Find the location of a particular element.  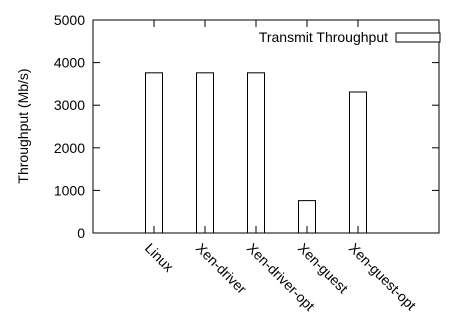

legend-label: Transmit Throughput is located at coordinates (323, 37).